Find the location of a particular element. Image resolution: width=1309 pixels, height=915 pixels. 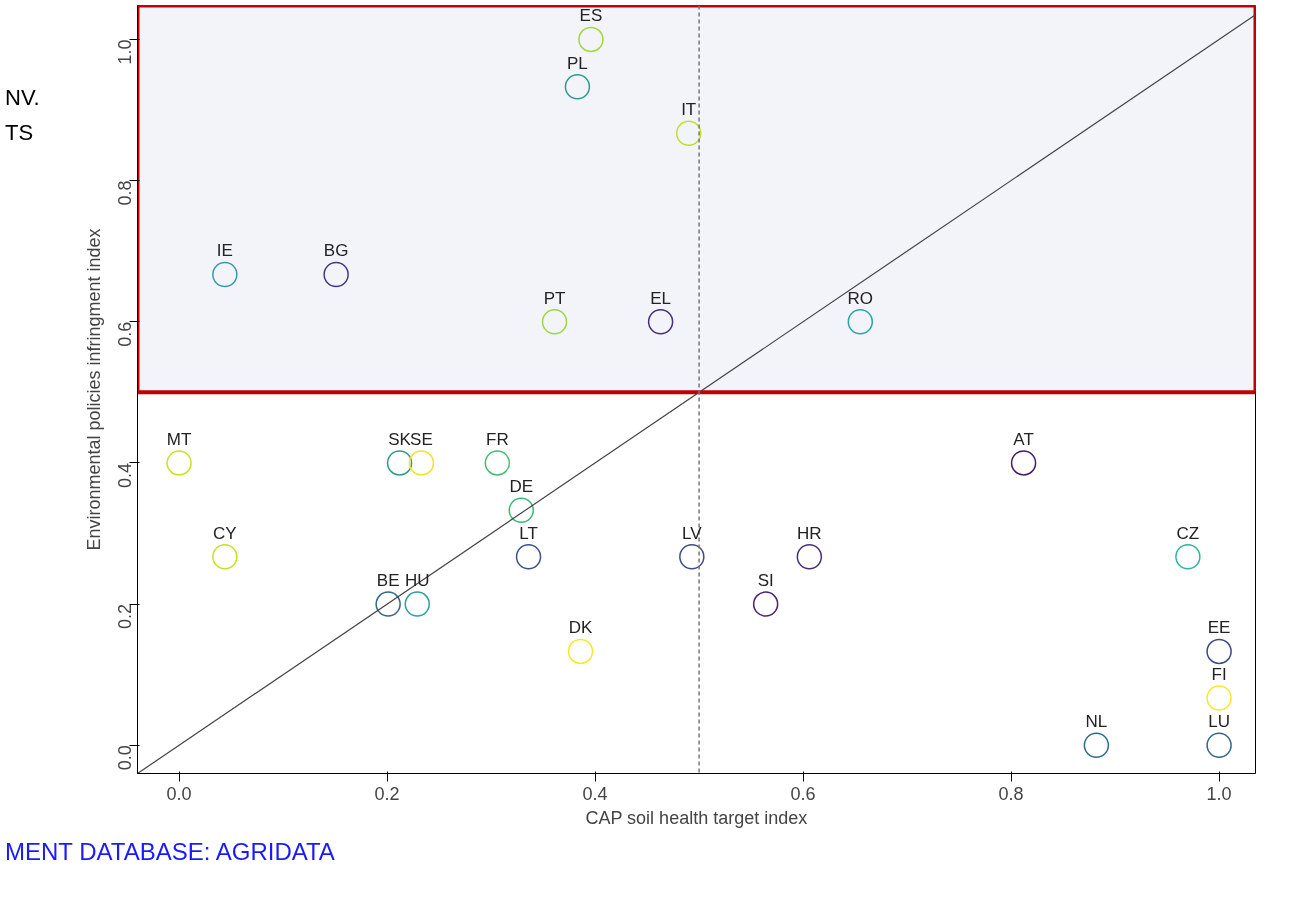

x-tick-label: 0.4 is located at coordinates (595, 793).